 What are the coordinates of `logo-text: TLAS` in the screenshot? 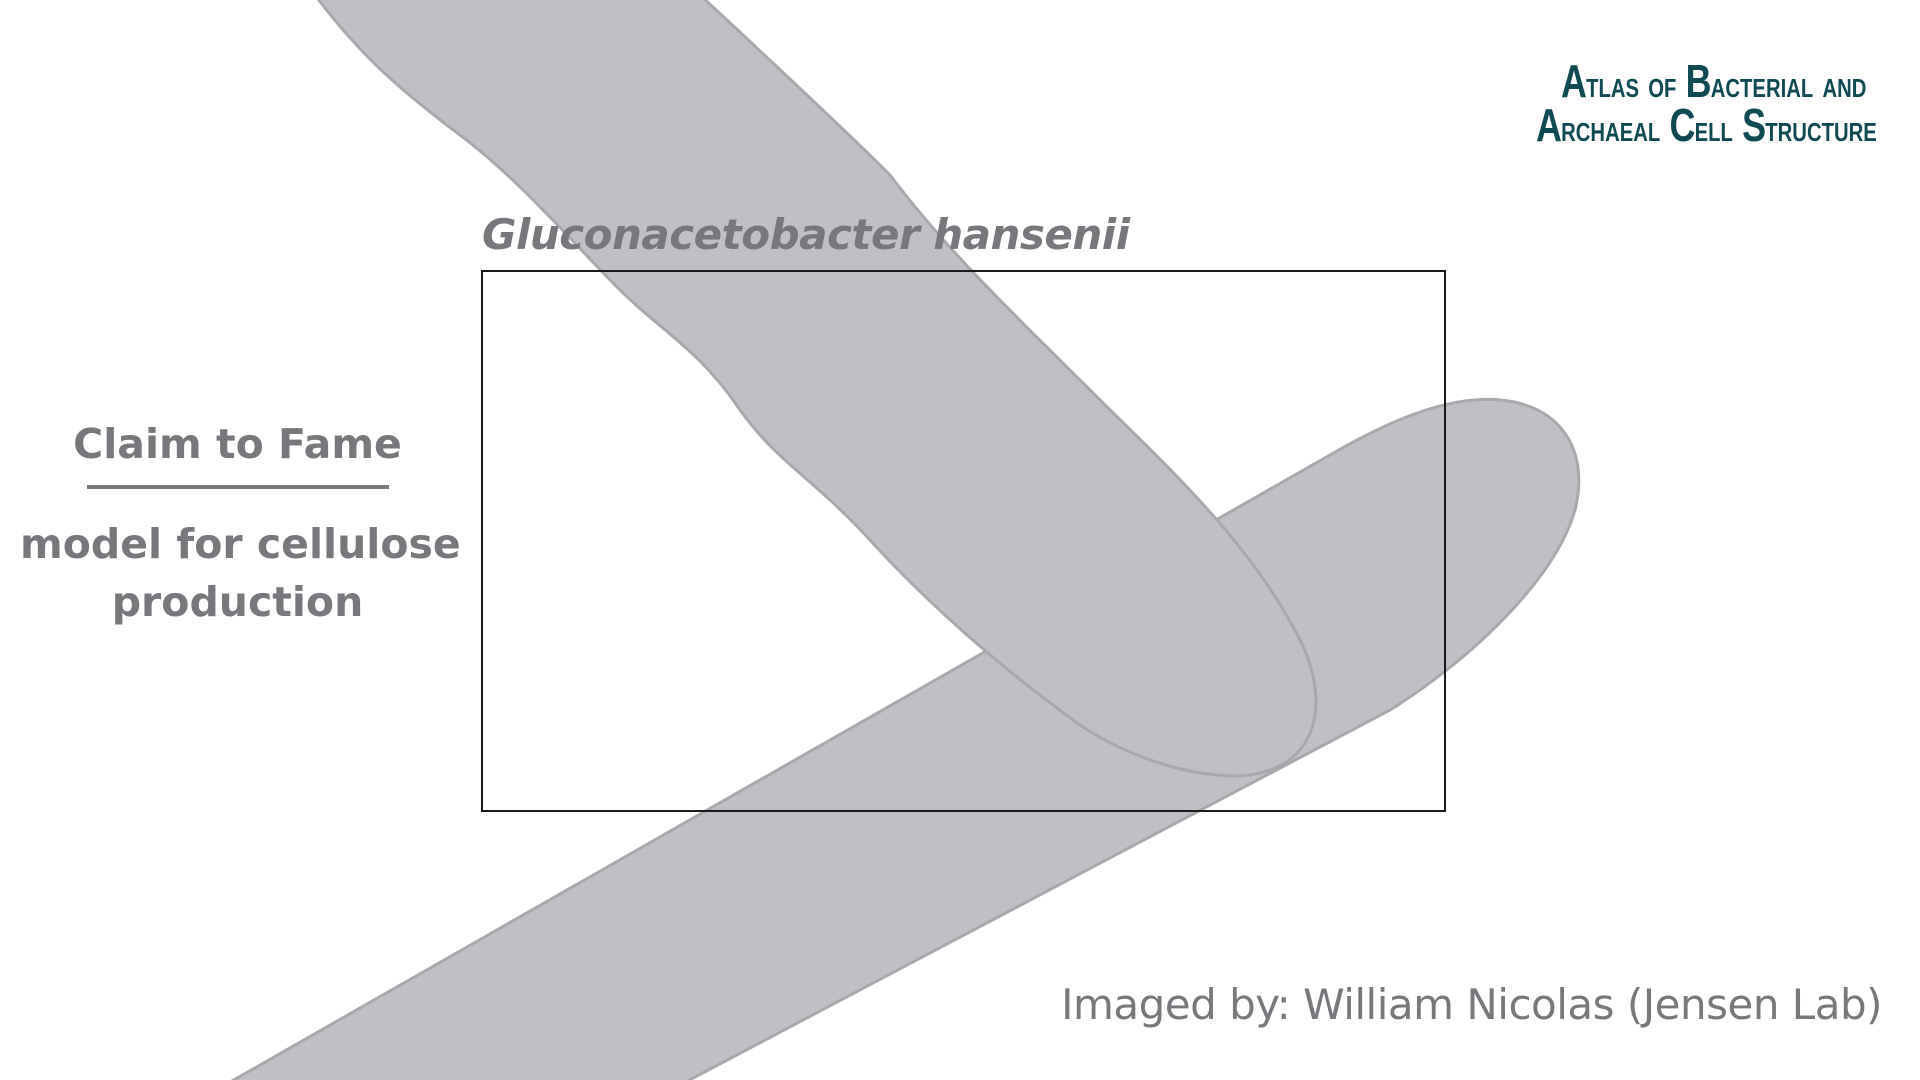 It's located at (1613, 88).